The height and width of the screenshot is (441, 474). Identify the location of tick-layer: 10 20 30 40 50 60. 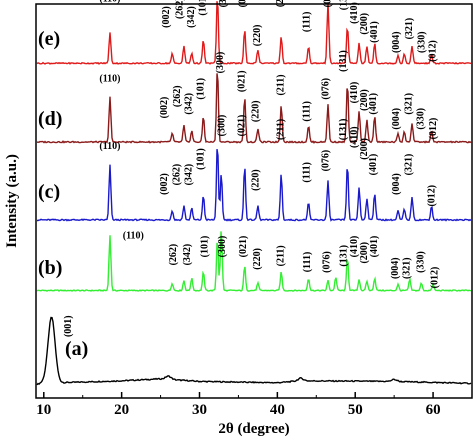
(238, 405).